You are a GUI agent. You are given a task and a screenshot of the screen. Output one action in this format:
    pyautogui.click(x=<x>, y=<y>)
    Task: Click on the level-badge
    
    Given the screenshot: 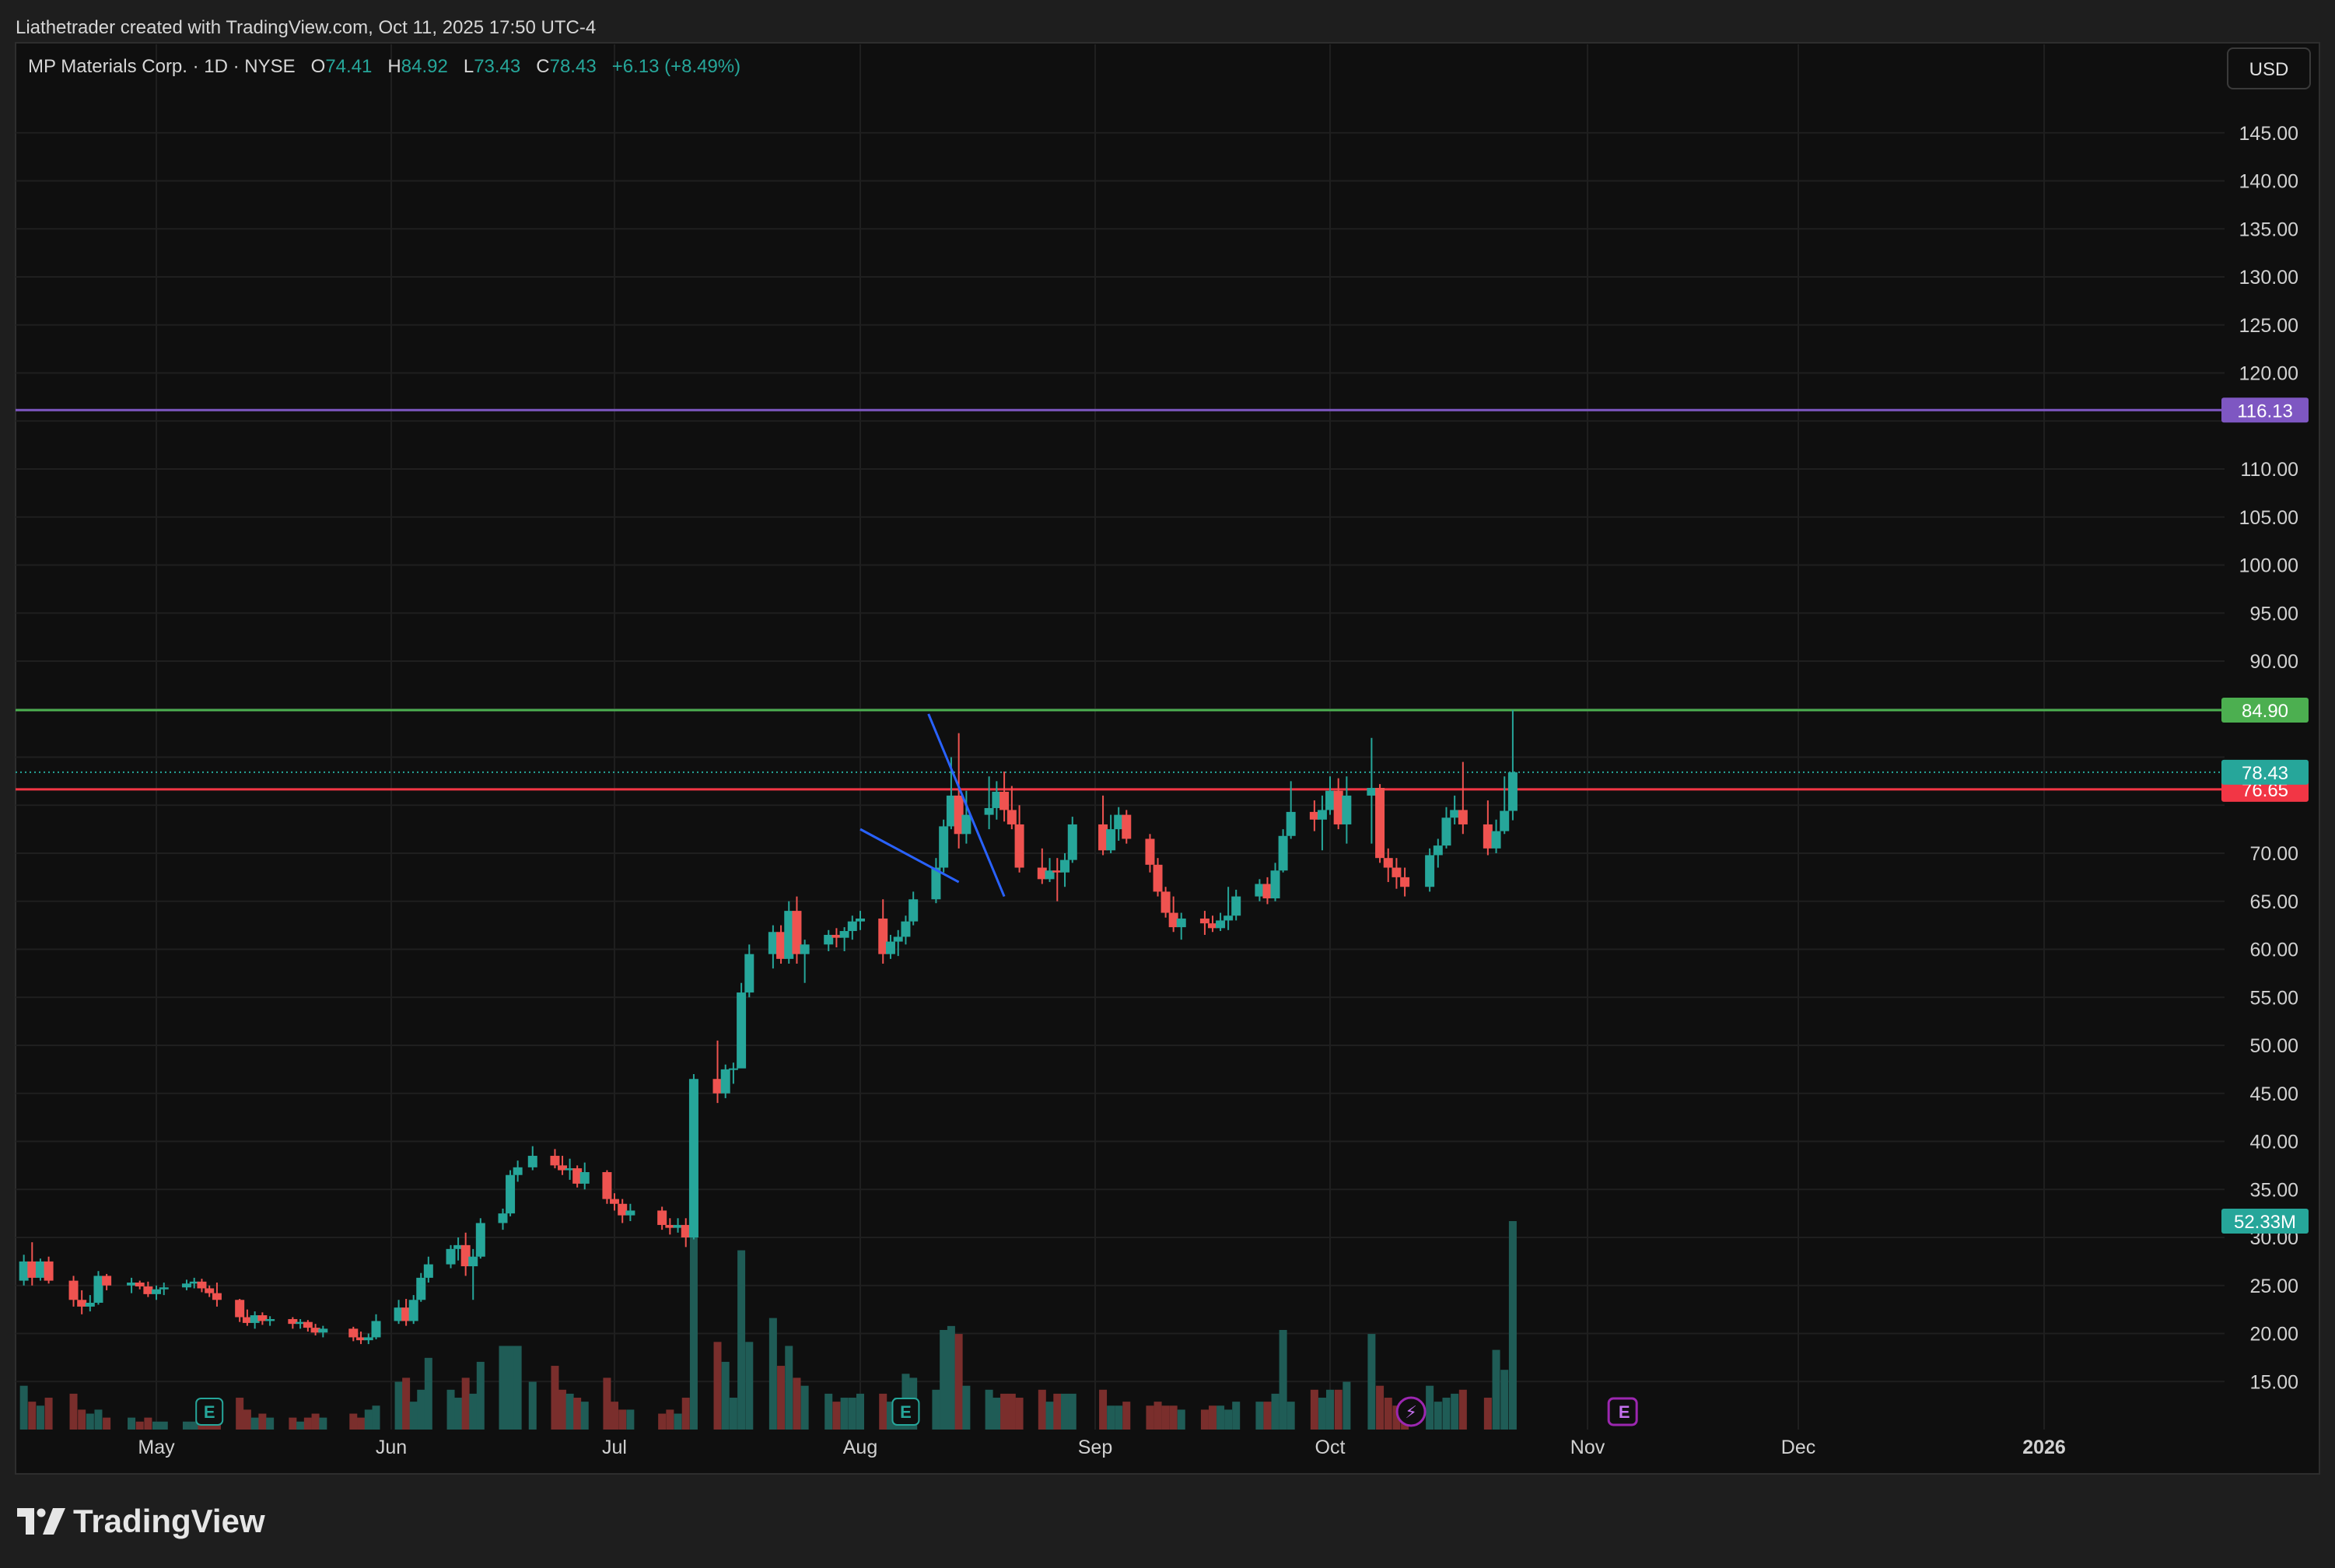 What is the action you would take?
    pyautogui.click(x=2265, y=710)
    